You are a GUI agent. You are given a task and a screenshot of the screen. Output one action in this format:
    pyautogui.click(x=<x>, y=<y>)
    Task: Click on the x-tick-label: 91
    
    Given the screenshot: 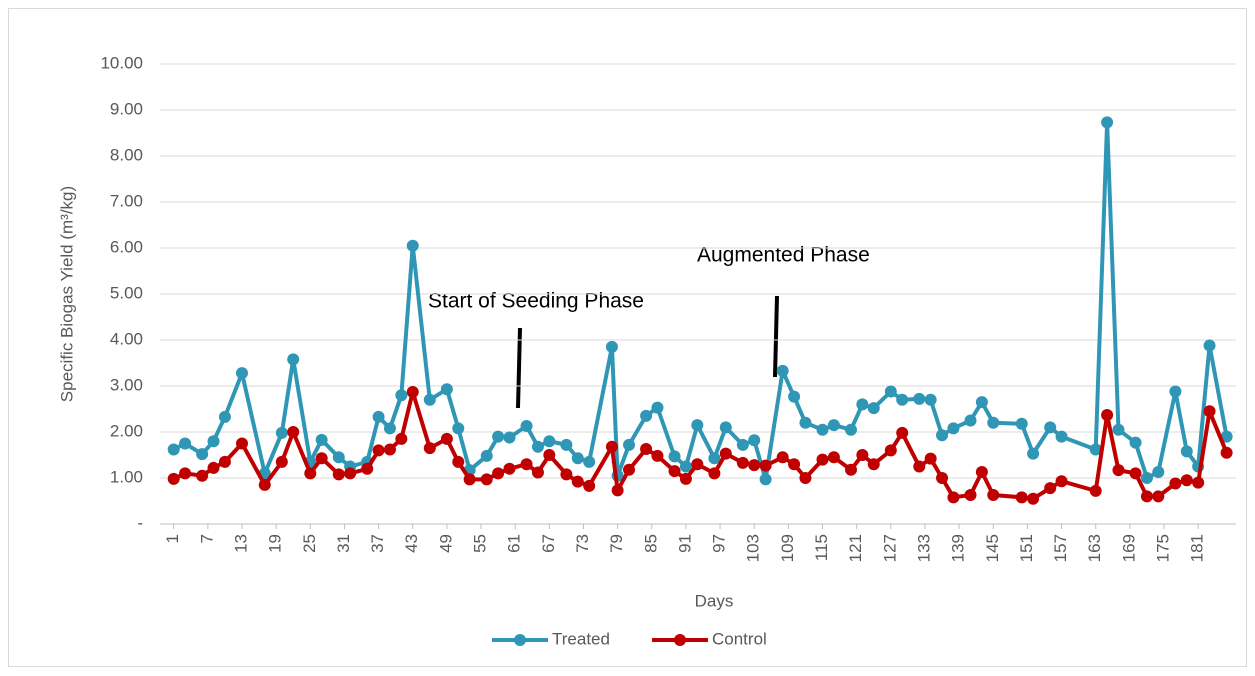 What is the action you would take?
    pyautogui.click(x=684, y=543)
    